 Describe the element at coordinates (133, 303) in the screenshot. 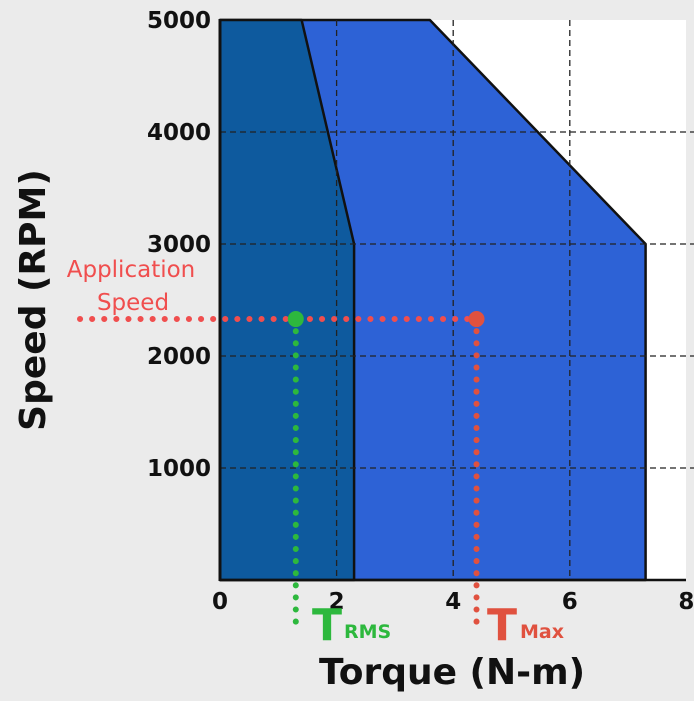

I see `application-speed-label-line2: Speed` at that location.